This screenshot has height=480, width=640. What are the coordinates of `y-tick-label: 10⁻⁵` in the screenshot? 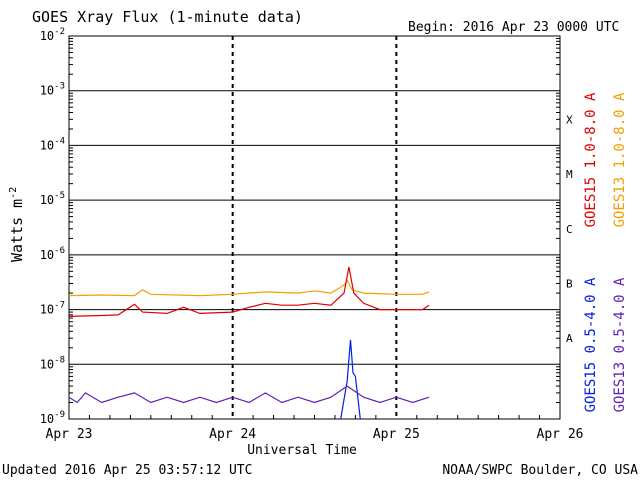 It's located at (52, 199).